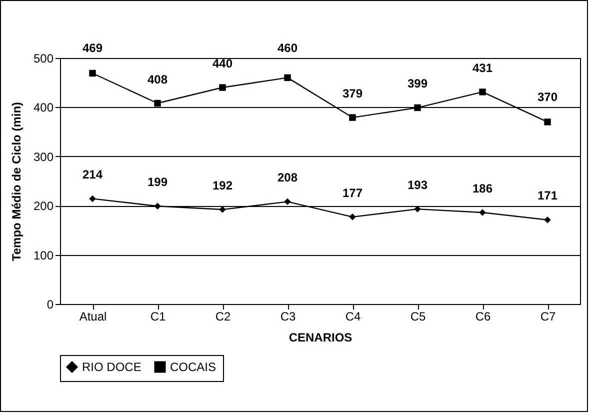  Describe the element at coordinates (222, 185) in the screenshot. I see `data-label: 192` at that location.